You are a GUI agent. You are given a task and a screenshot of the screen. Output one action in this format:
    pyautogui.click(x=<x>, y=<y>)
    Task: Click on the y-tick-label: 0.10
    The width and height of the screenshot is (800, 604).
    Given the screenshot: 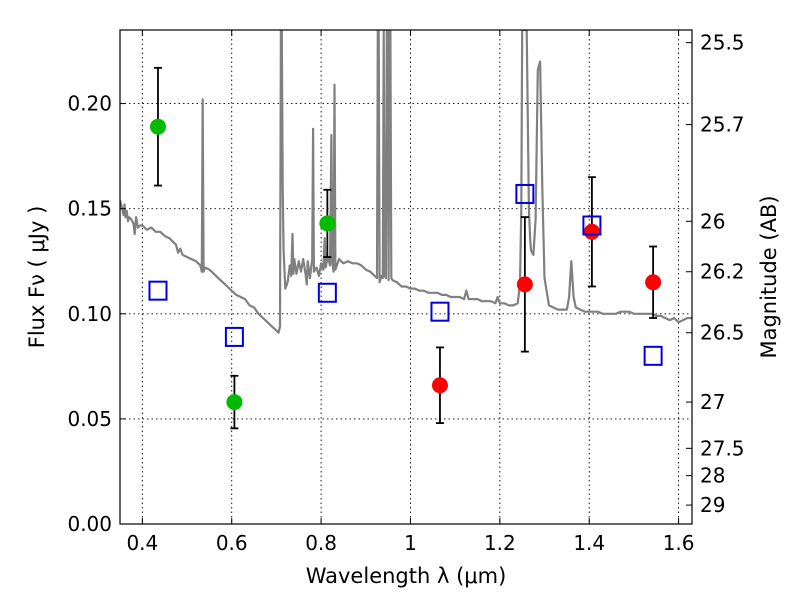 What is the action you would take?
    pyautogui.click(x=89, y=314)
    